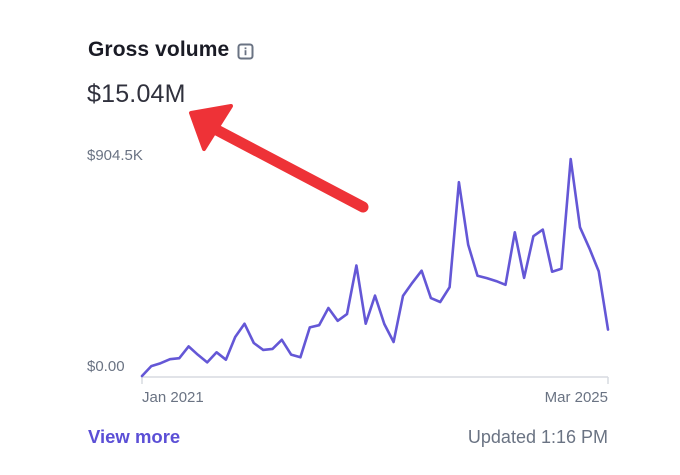 The height and width of the screenshot is (475, 680). What do you see at coordinates (136, 94) in the screenshot?
I see `gross-volume-total: $15.04M` at bounding box center [136, 94].